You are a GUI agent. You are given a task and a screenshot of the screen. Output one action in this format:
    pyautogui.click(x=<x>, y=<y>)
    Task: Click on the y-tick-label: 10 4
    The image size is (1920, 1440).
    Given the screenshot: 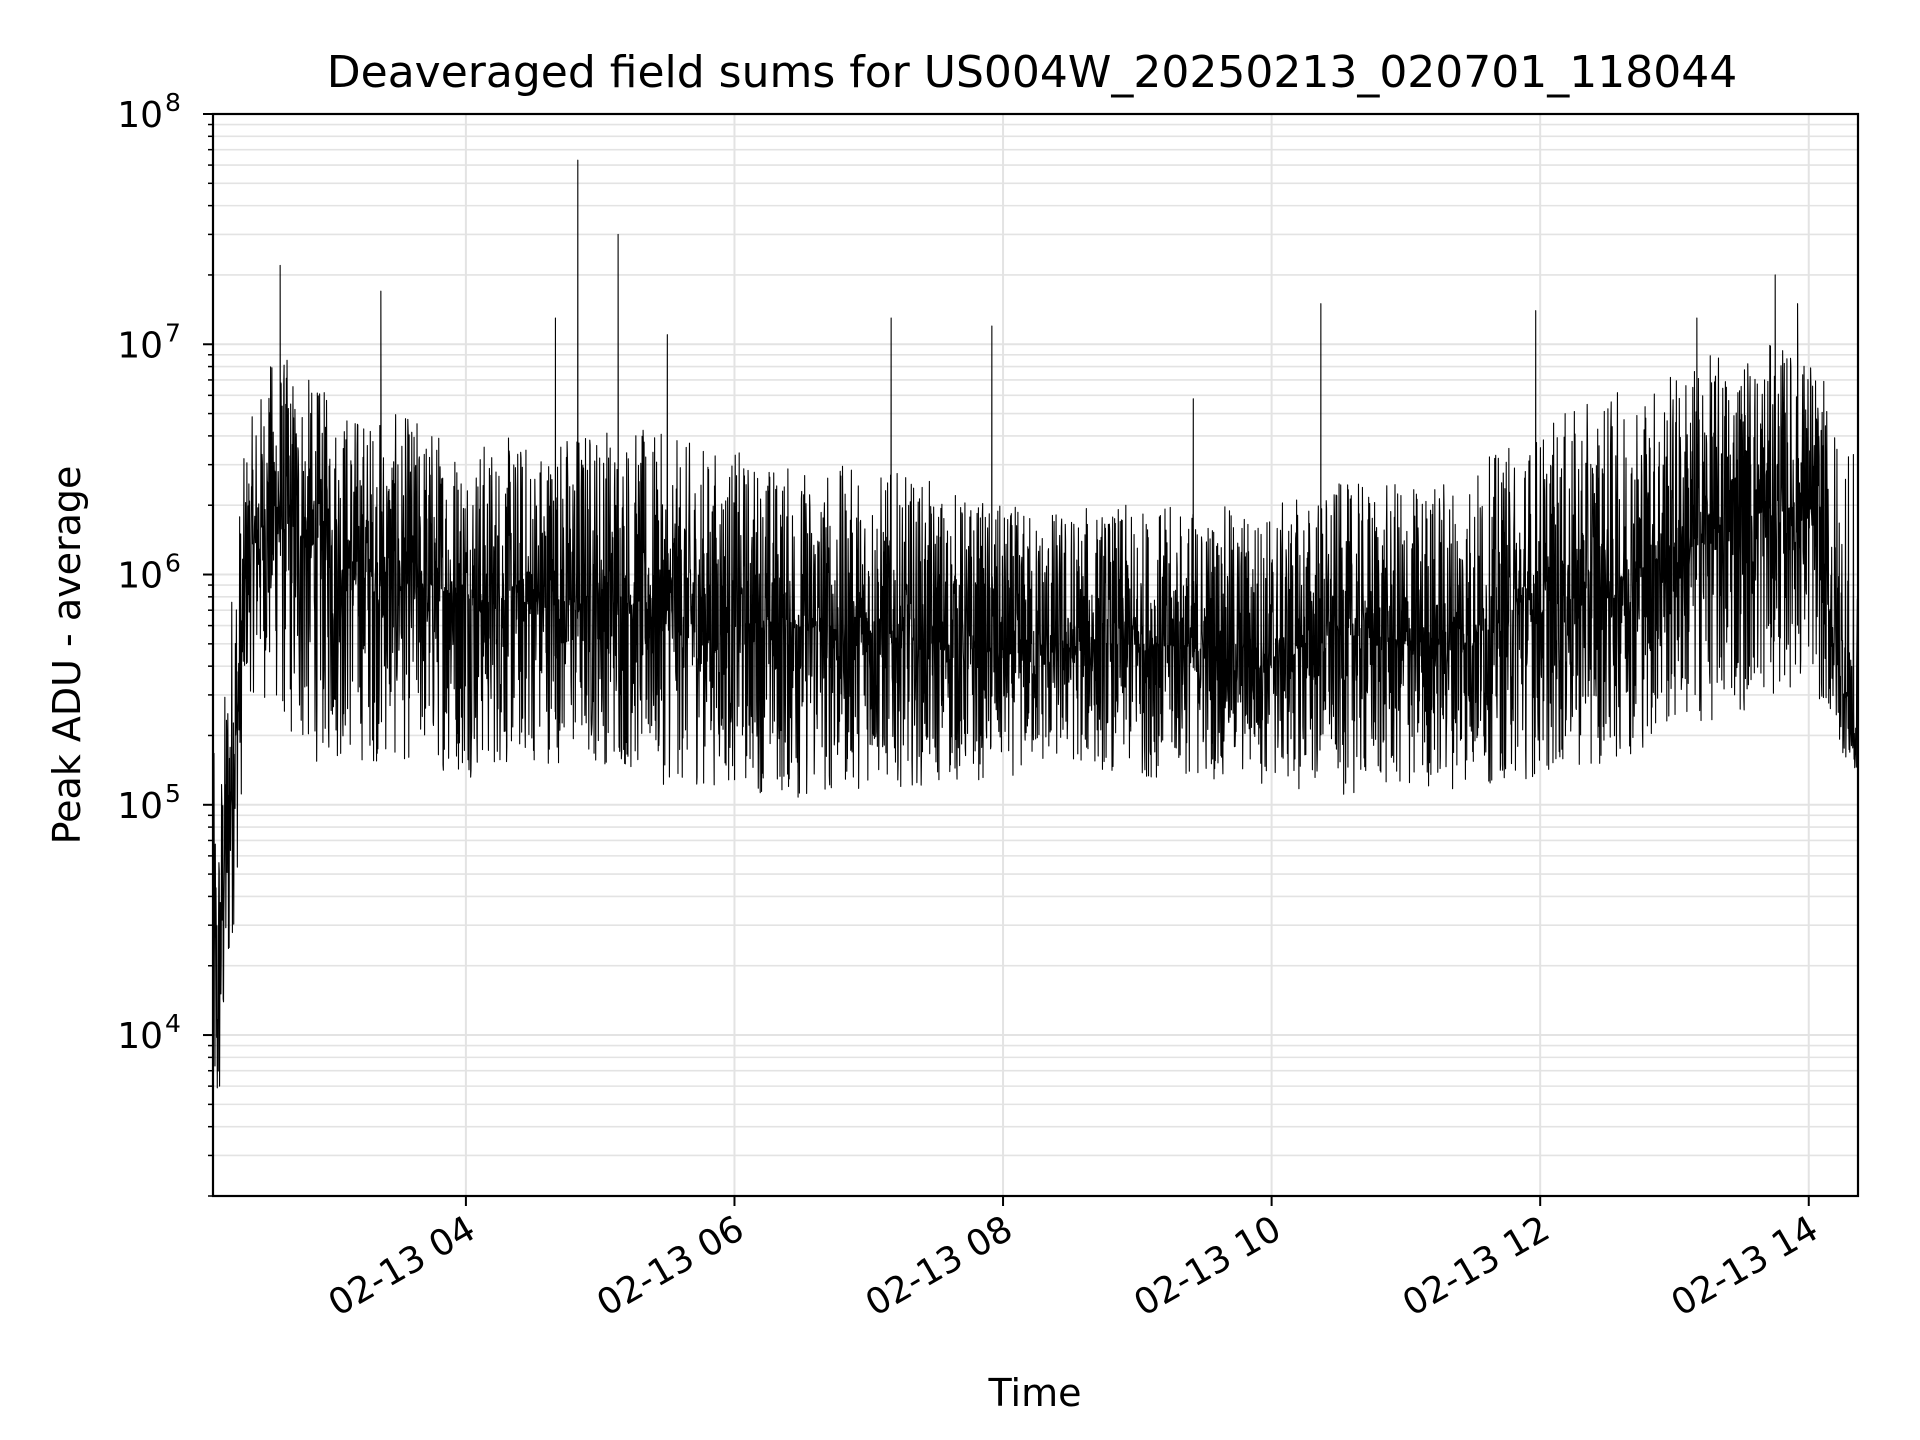 What is the action you would take?
    pyautogui.click(x=149, y=1033)
    